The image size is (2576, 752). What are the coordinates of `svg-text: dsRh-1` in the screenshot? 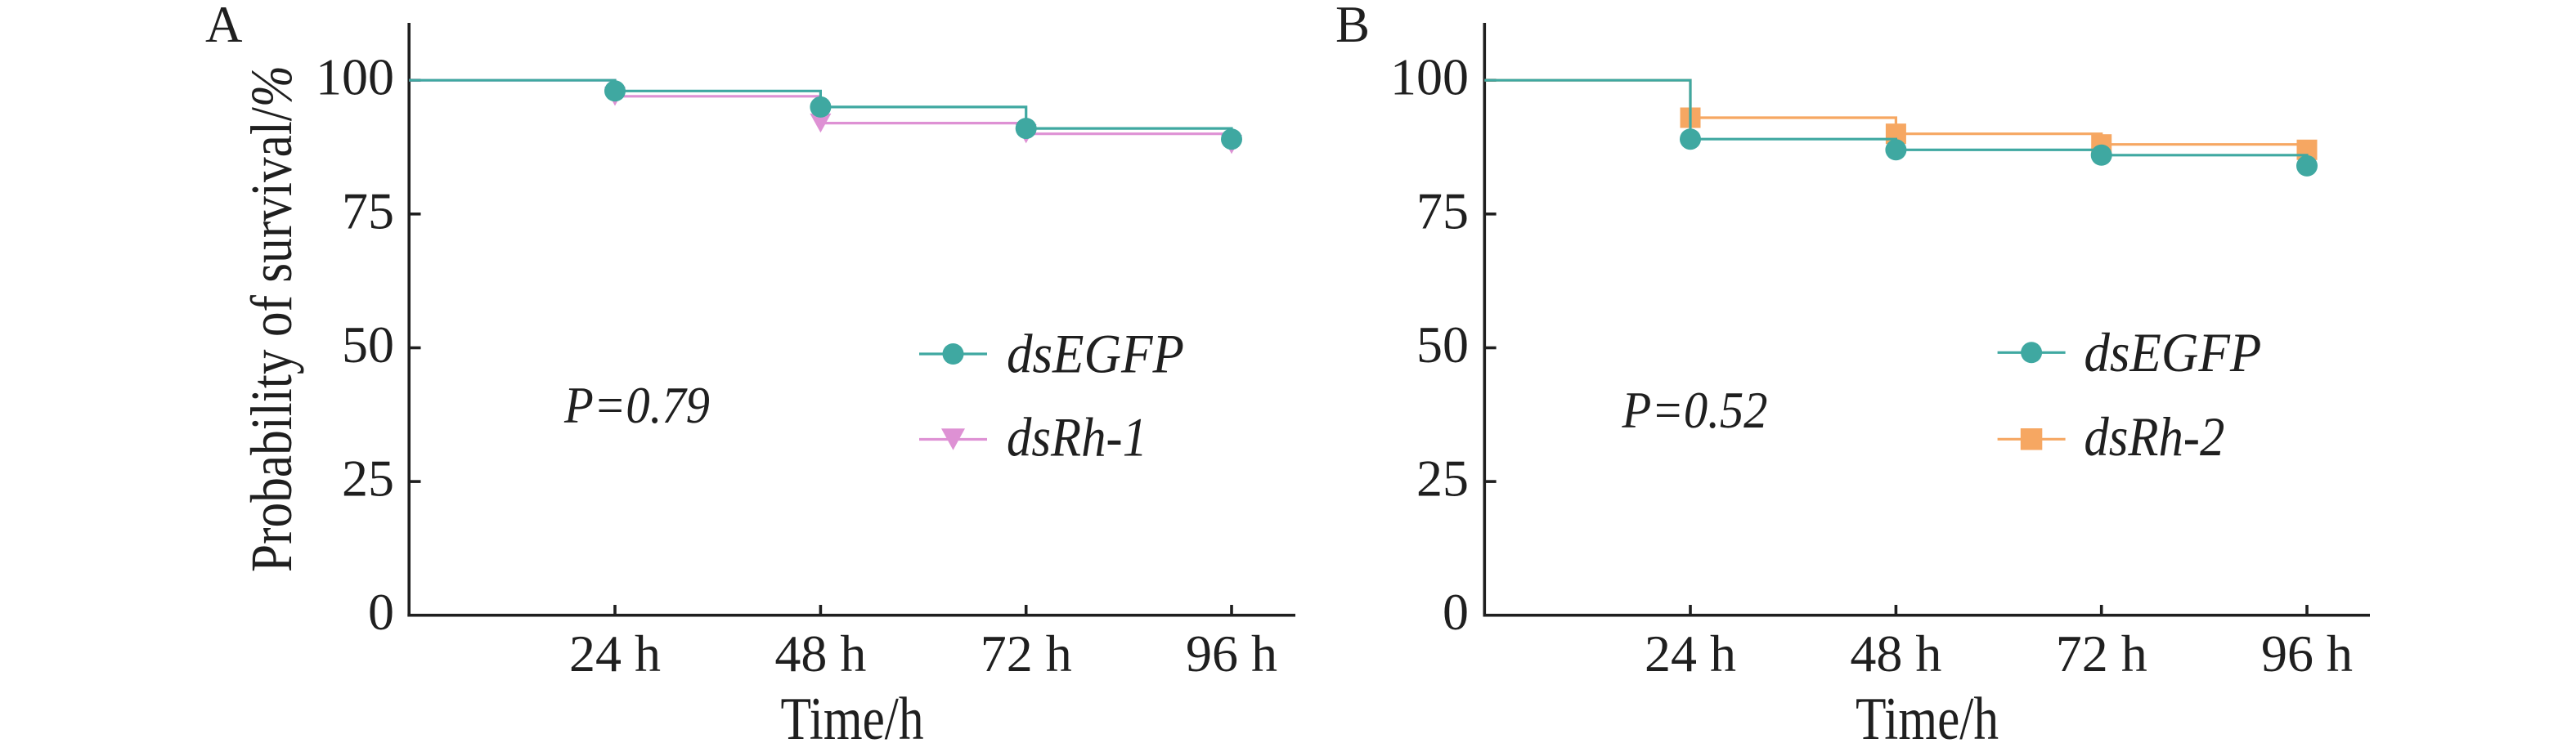 It's located at (1077, 437).